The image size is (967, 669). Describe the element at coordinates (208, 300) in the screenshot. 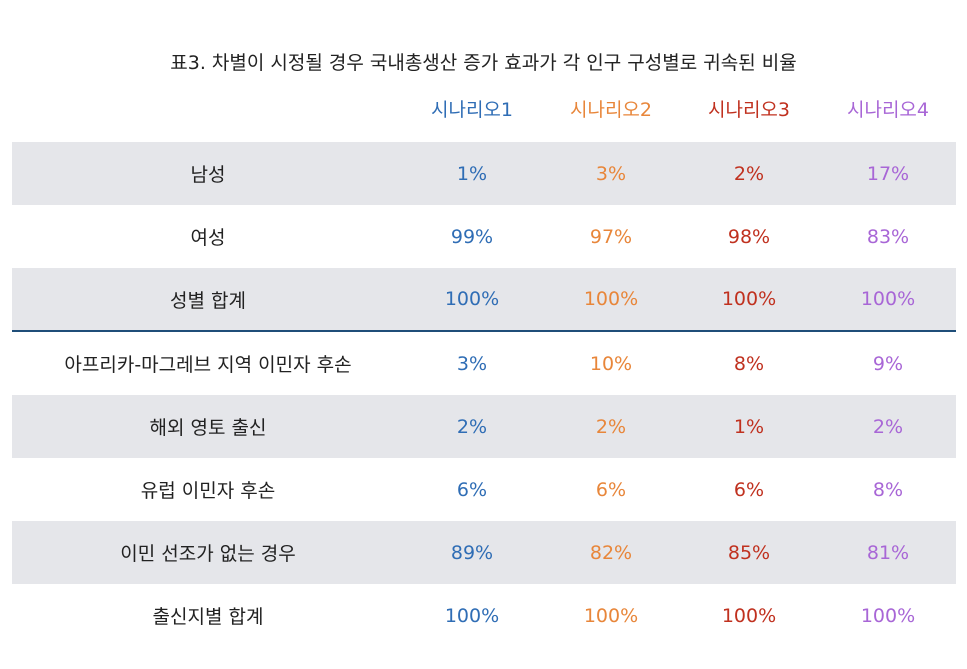

I see `row-label: 성별 합계` at that location.